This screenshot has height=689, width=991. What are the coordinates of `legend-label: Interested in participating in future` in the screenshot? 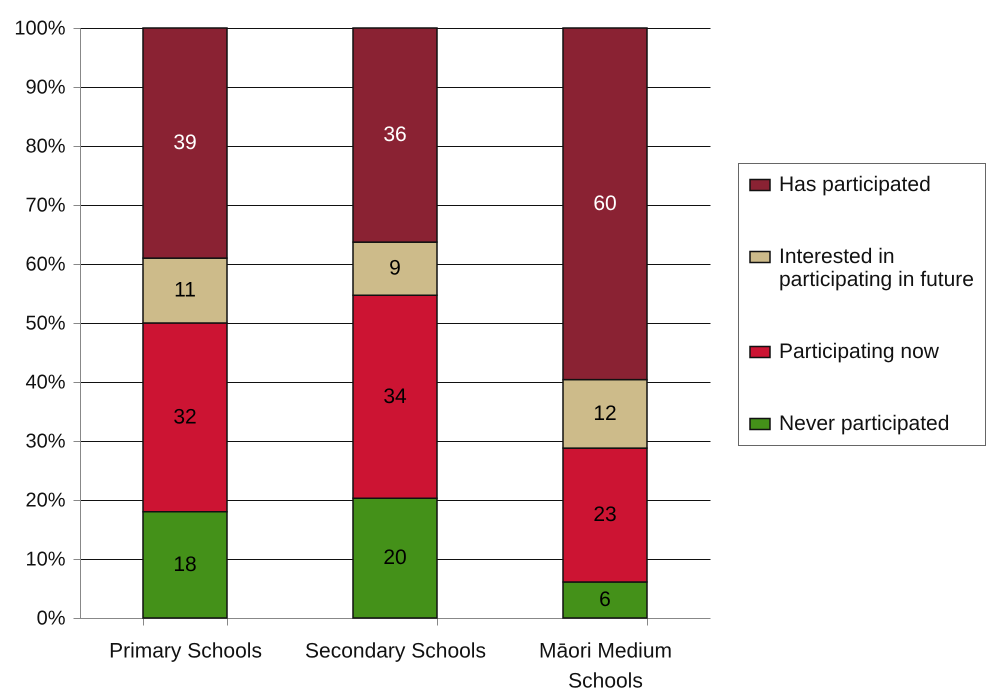 It's located at (876, 268).